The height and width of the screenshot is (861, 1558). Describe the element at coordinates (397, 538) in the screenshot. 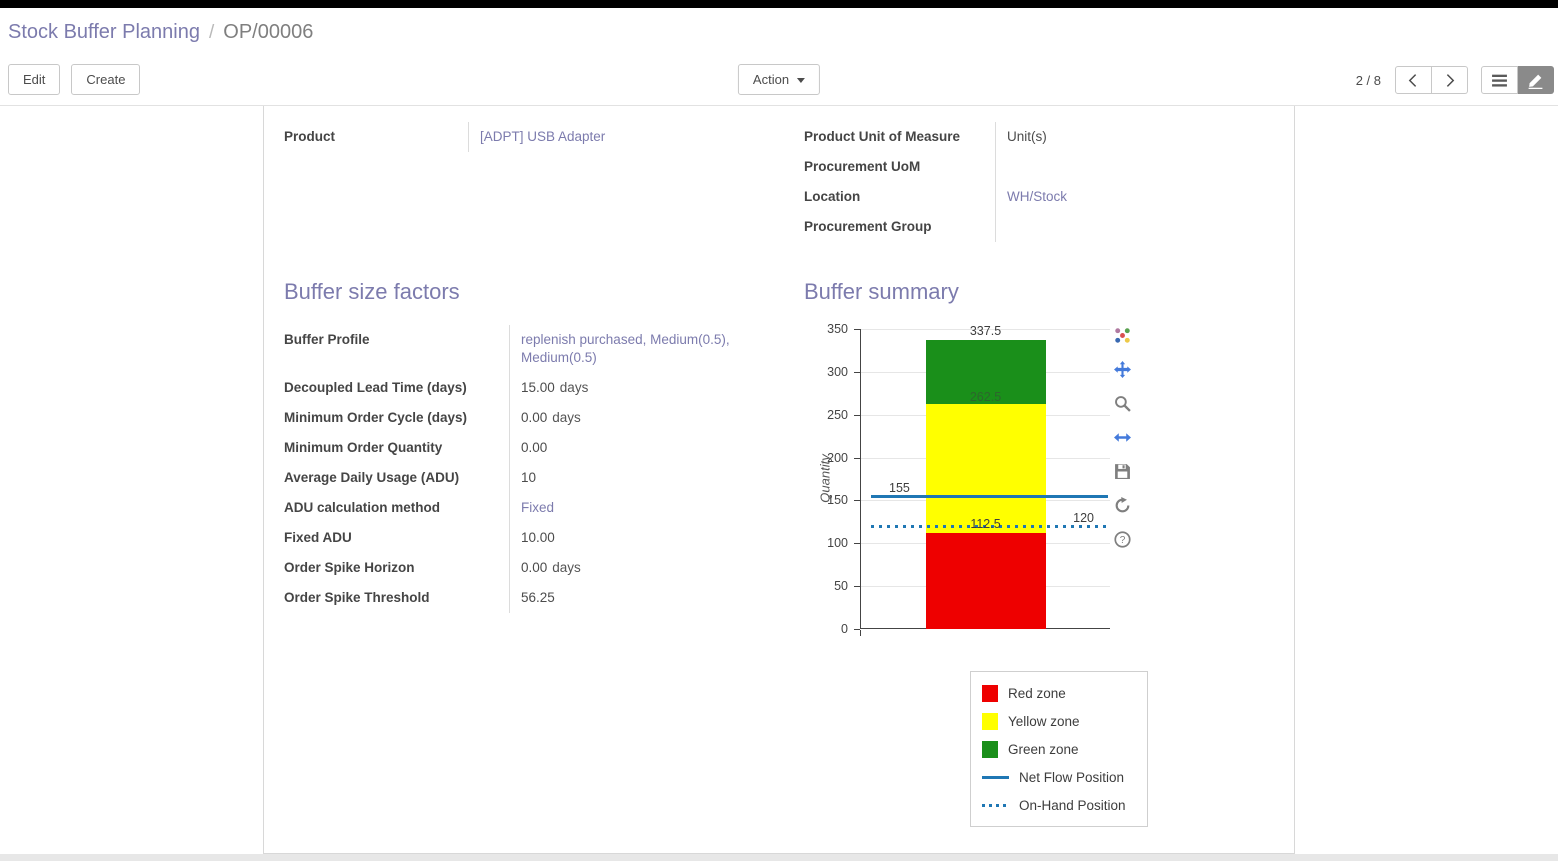

I see `field-label-fixed-adu: Fixed ADU` at that location.